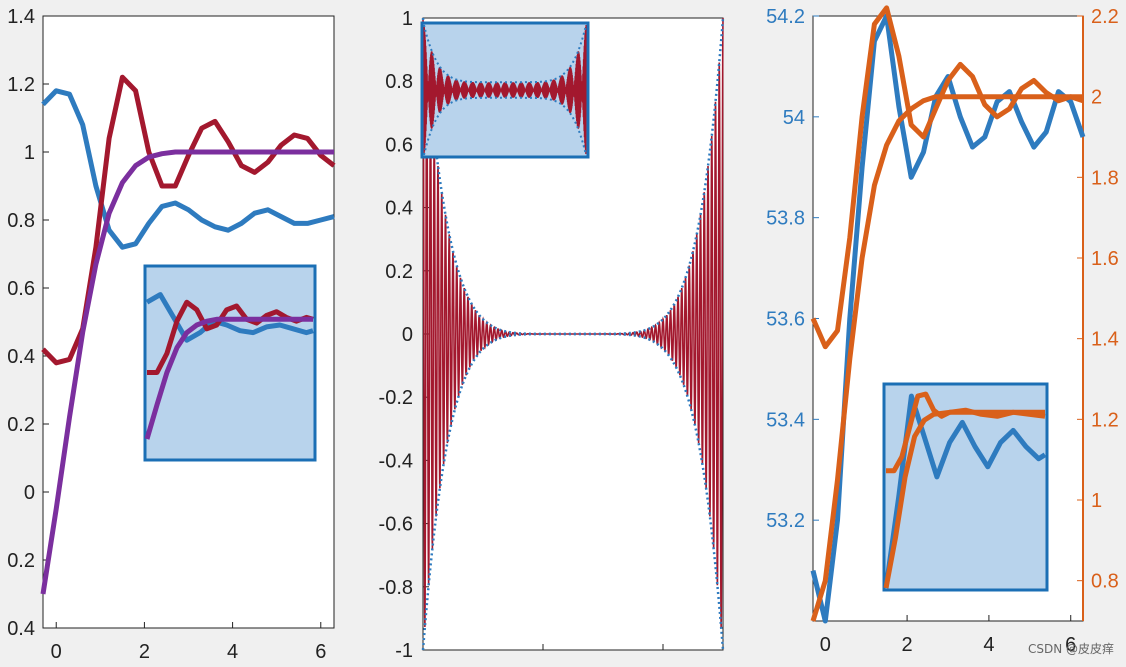 This screenshot has width=1126, height=667. What do you see at coordinates (1096, 501) in the screenshot?
I see `y2-tick-label: 1` at bounding box center [1096, 501].